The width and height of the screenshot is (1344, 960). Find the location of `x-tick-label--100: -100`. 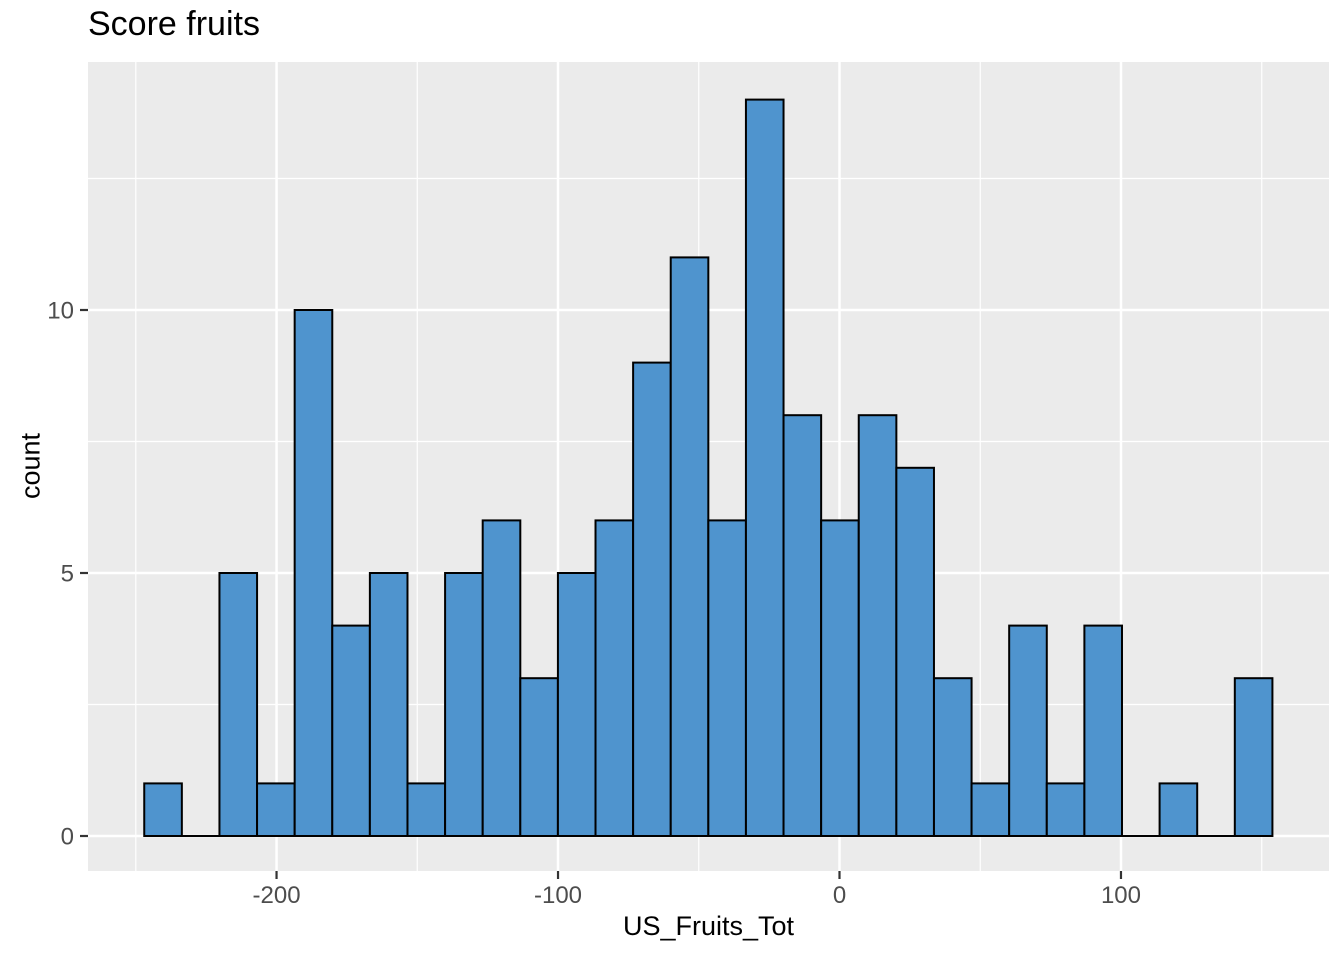

x-tick-label--100: -100 is located at coordinates (558, 895).